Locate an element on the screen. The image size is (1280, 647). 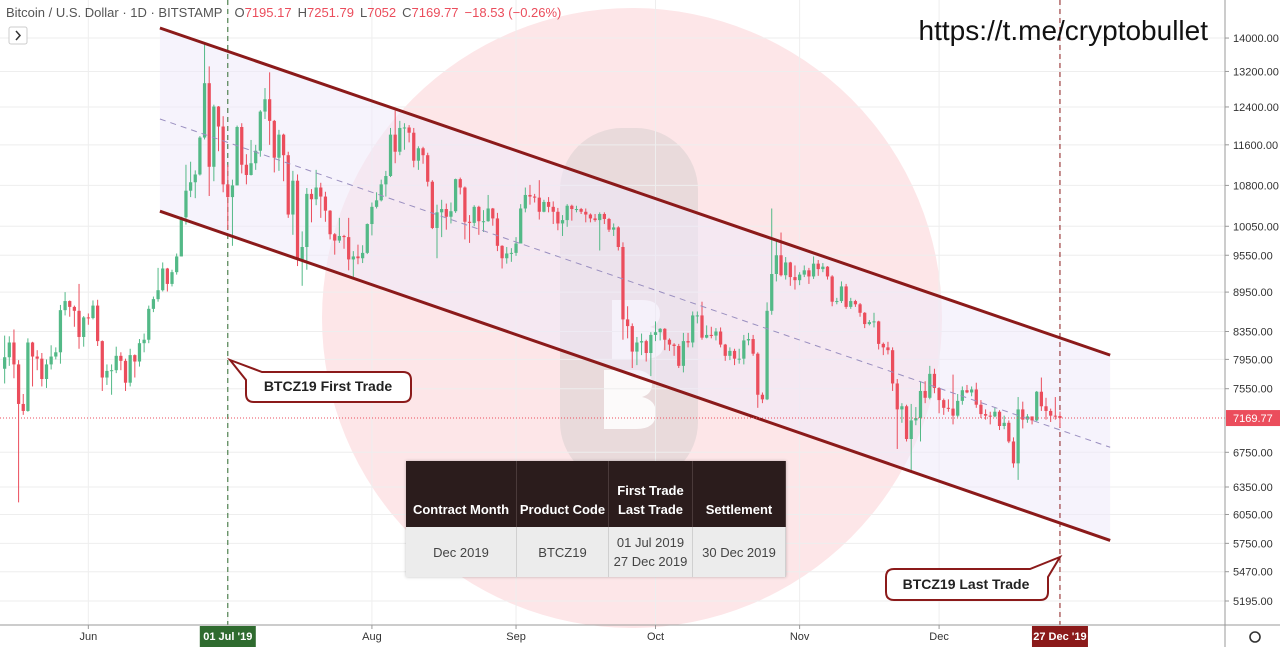
y-tick-label: 12400.00 is located at coordinates (1256, 108).